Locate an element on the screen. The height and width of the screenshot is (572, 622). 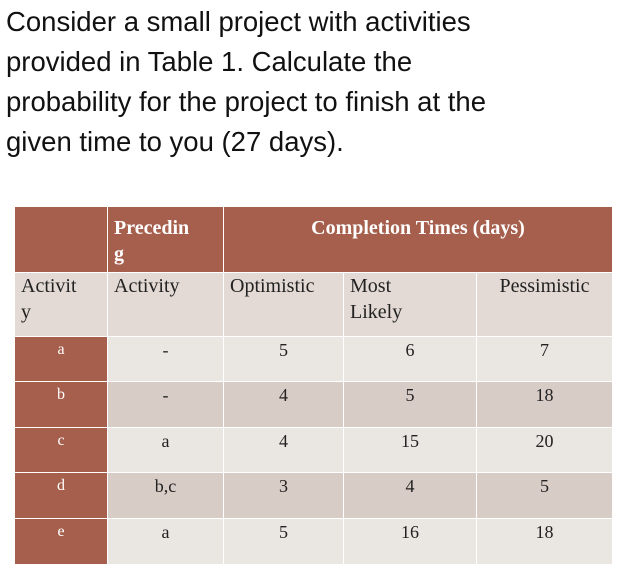
activity-id-cell: b is located at coordinates (61, 404).